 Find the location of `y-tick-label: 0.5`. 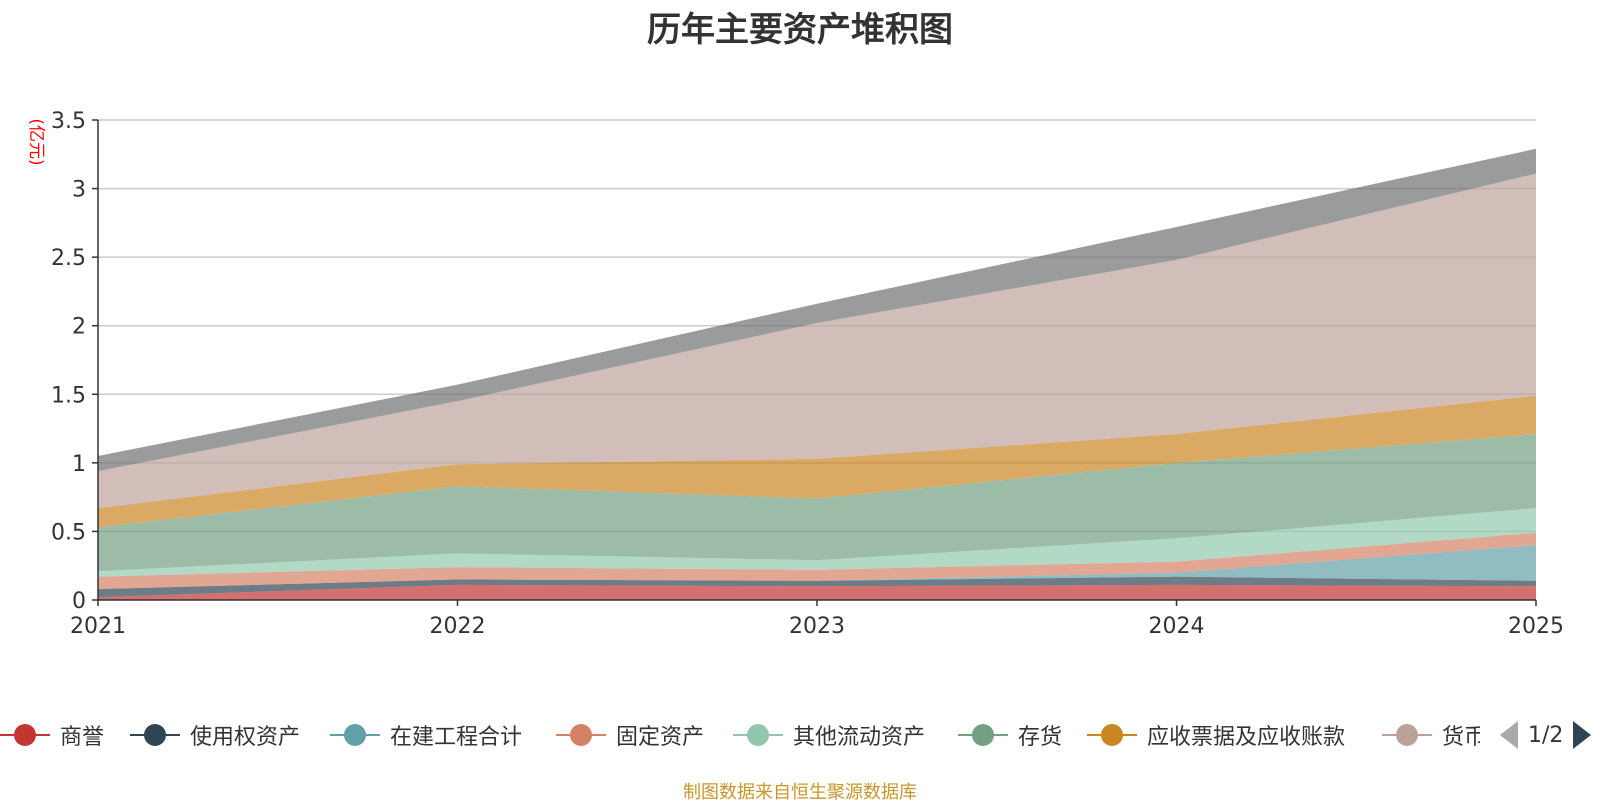

y-tick-label: 0.5 is located at coordinates (68, 532).